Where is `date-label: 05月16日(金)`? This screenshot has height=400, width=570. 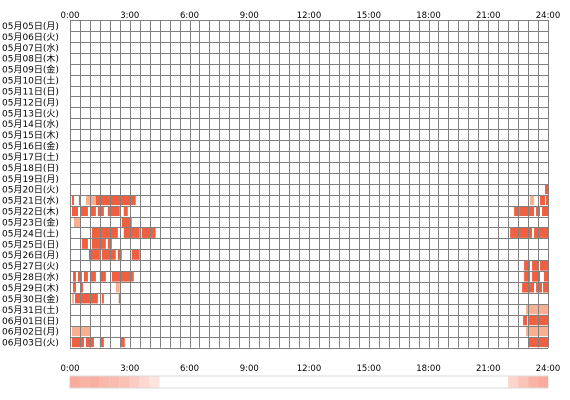 date-label: 05月16日(金) is located at coordinates (30, 146).